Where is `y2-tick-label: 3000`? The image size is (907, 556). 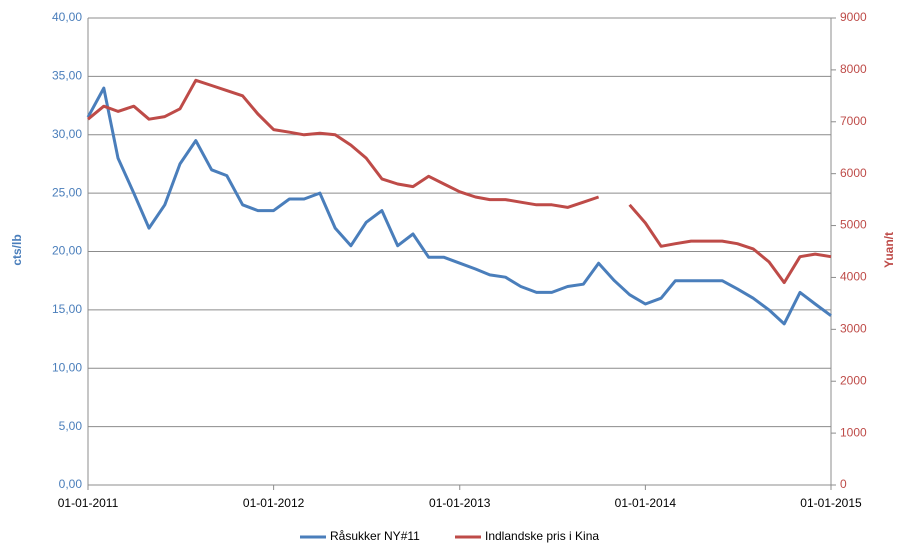
y2-tick-label: 3000 is located at coordinates (853, 329).